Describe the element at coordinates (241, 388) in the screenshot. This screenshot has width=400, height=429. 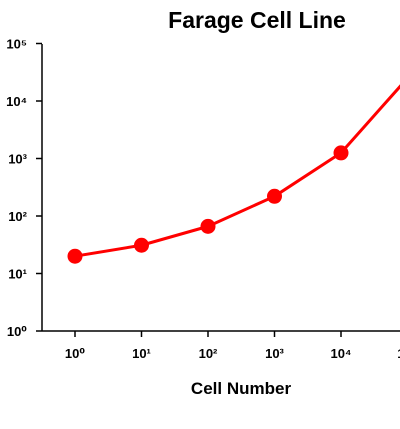
I see `x-axis-label: Cell Number` at that location.